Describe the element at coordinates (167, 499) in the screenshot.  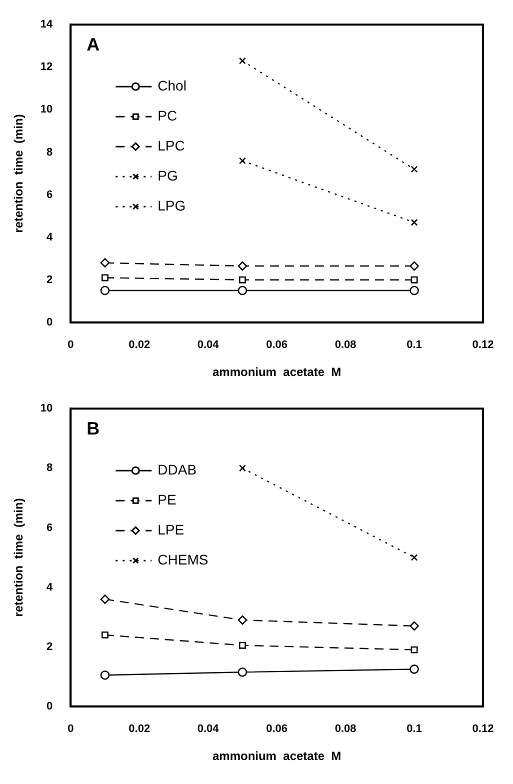
I see `legend-label: PE` at that location.